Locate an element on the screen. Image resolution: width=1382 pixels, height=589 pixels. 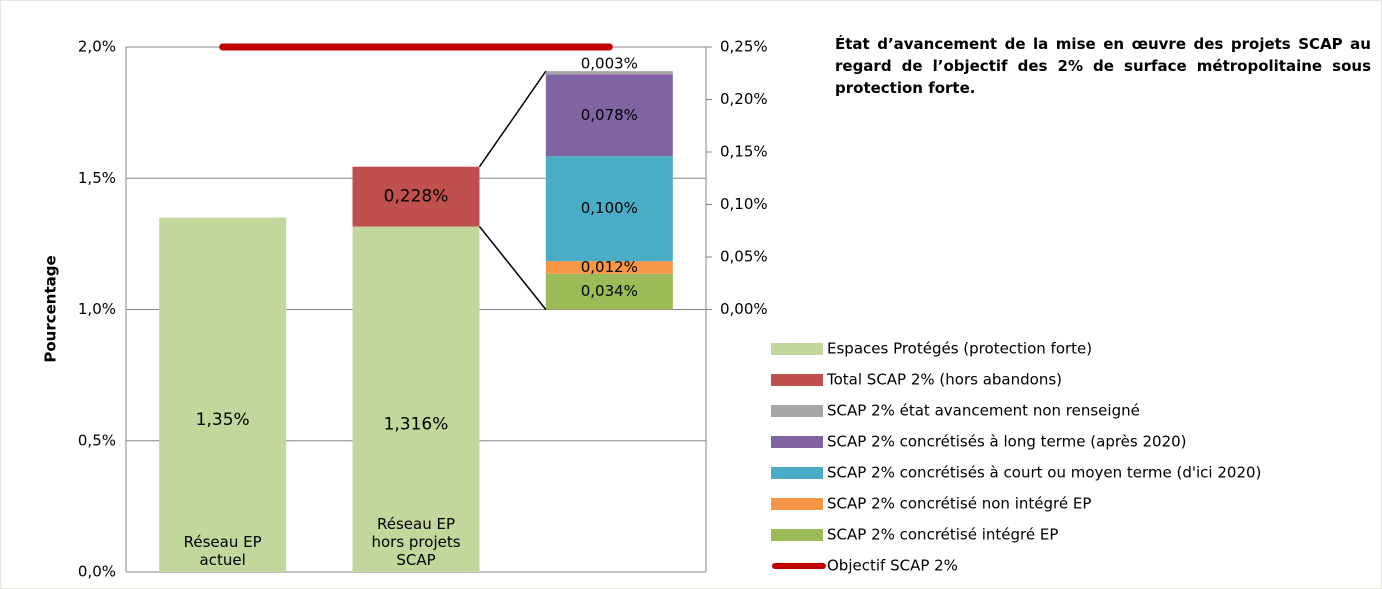
y2-tick-label: 0,10% is located at coordinates (744, 204).